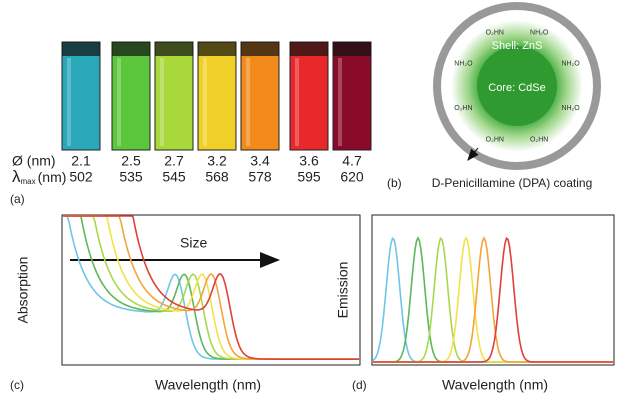 The width and height of the screenshot is (625, 405). I want to click on diameter: 4.7, so click(352, 161).